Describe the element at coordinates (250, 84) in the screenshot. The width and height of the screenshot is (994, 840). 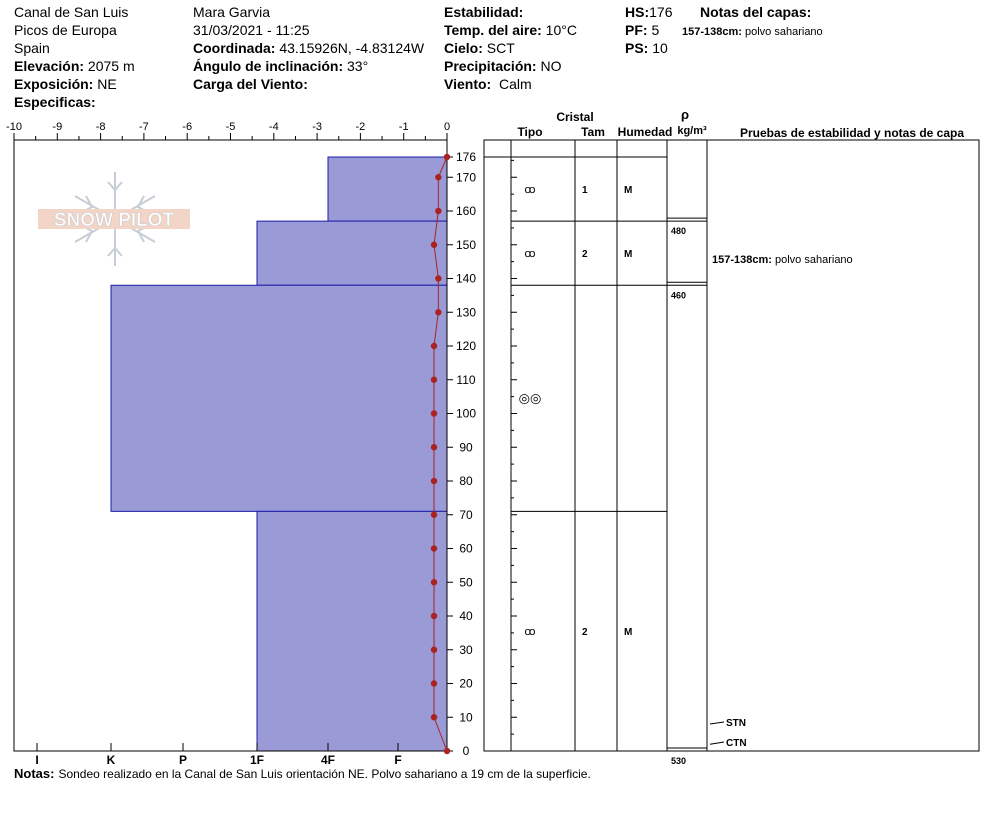
I see `wind-load-label: Carga del Viento:` at that location.